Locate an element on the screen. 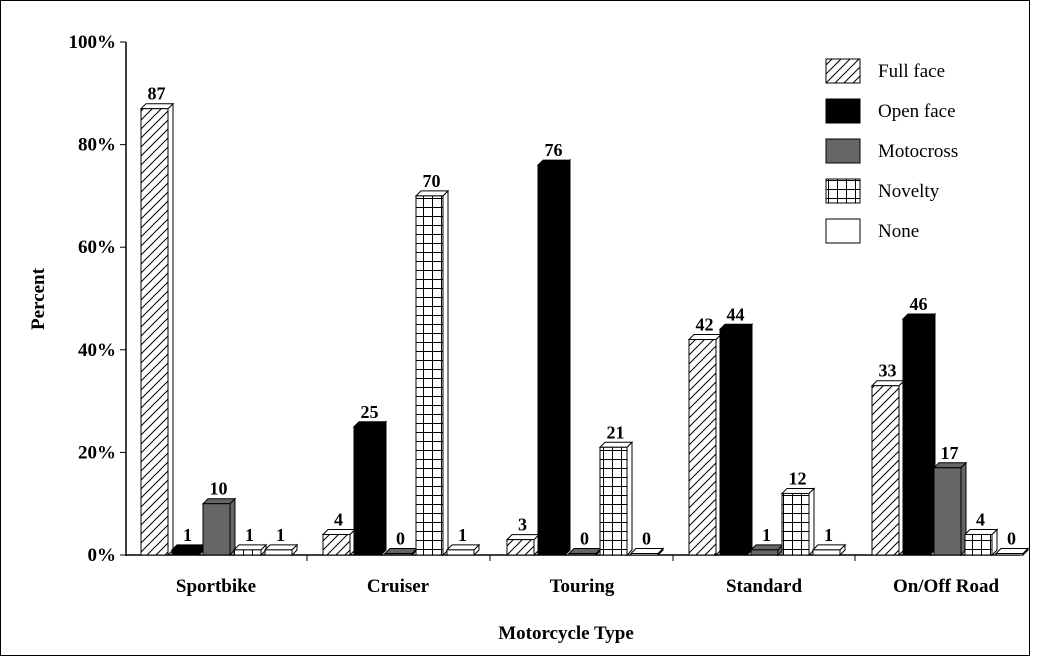  legend-item: Full face is located at coordinates (885, 71).